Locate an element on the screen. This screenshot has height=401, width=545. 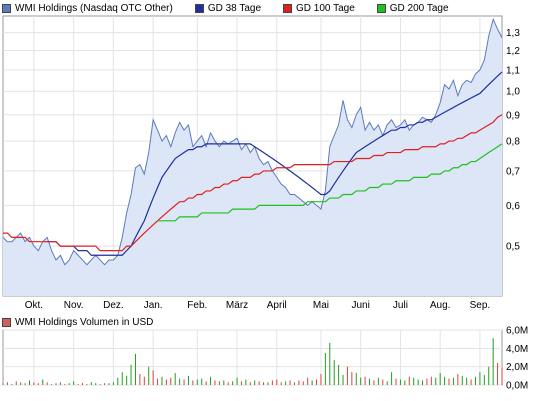
x-tick-label: Okt. is located at coordinates (34, 305).